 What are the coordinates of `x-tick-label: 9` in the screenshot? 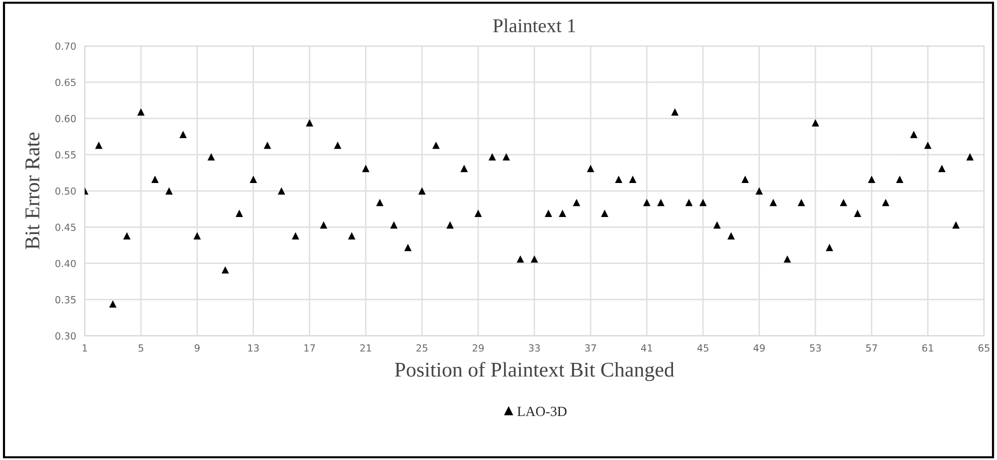 It's located at (197, 348).